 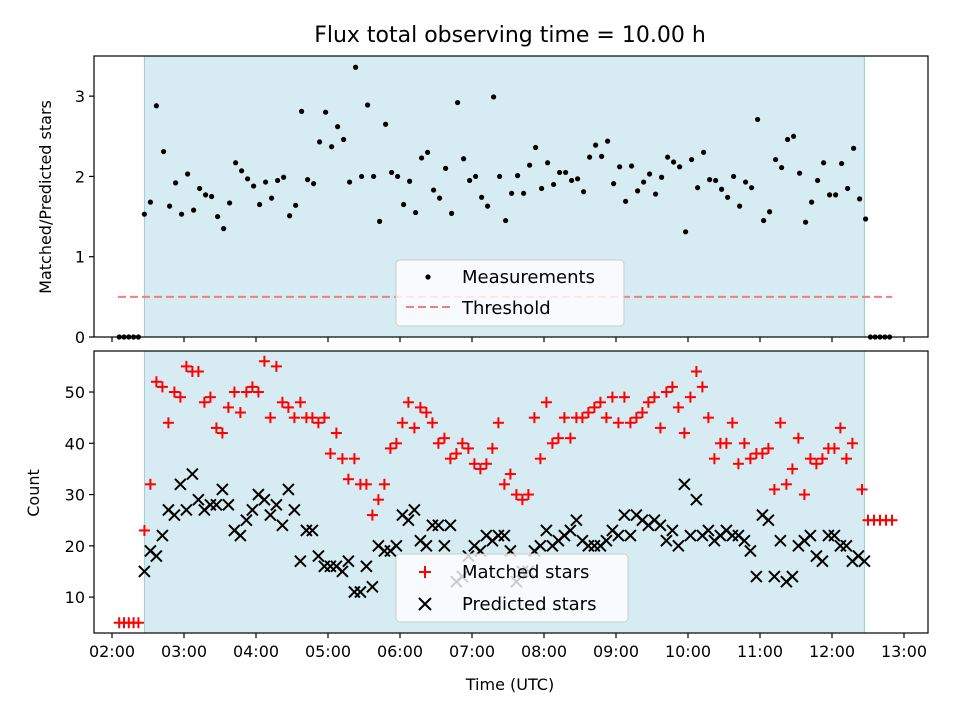 What do you see at coordinates (256, 651) in the screenshot?
I see `x-tick-label: 04:00` at bounding box center [256, 651].